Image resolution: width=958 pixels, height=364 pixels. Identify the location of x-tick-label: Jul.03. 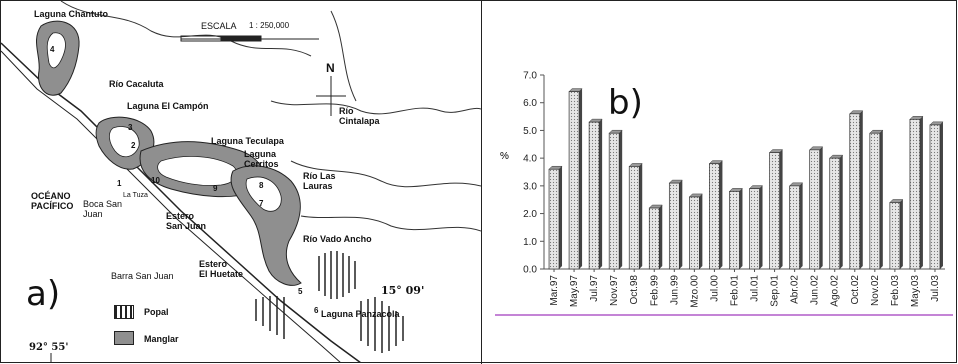
(935, 288).